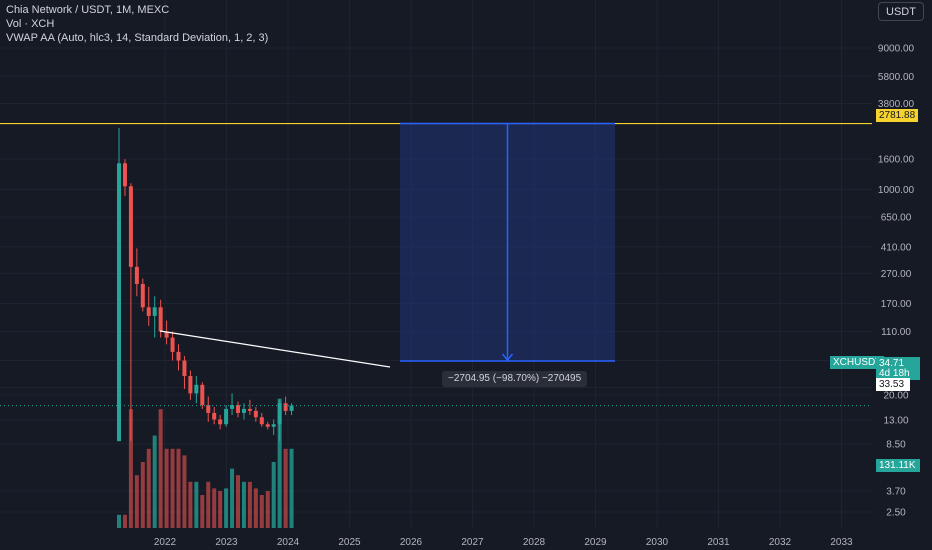 The width and height of the screenshot is (932, 550). I want to click on price-tick-label: 2.50, so click(896, 513).